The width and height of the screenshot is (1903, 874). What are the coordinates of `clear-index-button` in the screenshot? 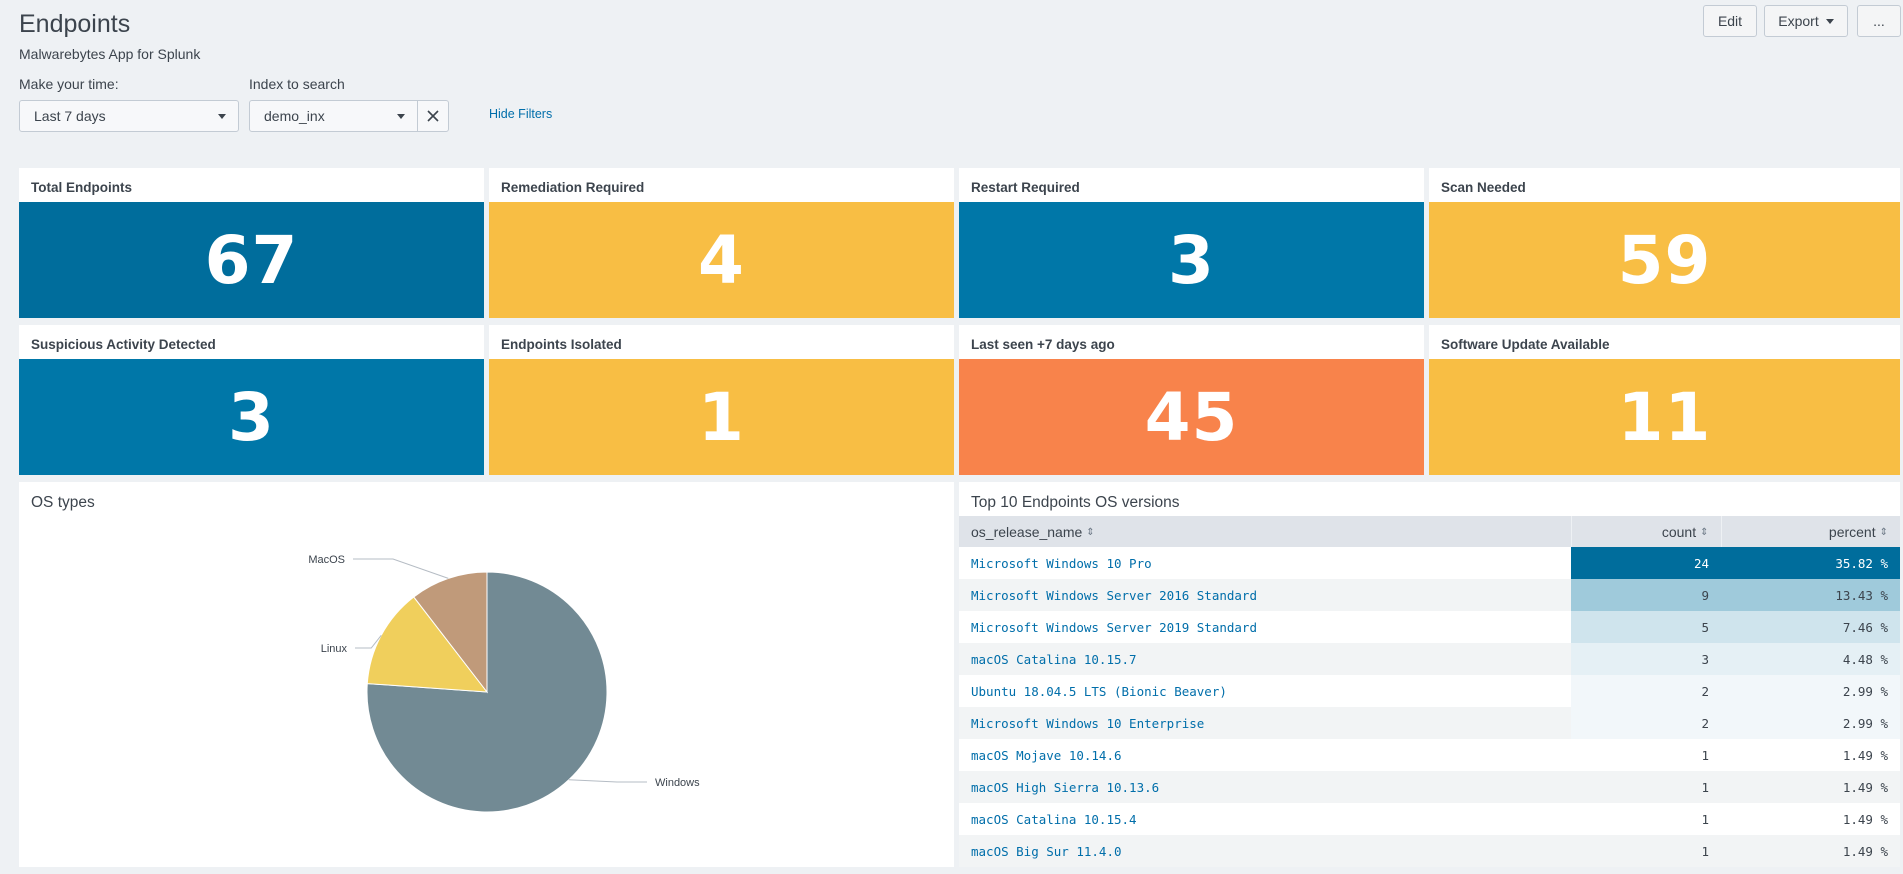 It's located at (433, 116).